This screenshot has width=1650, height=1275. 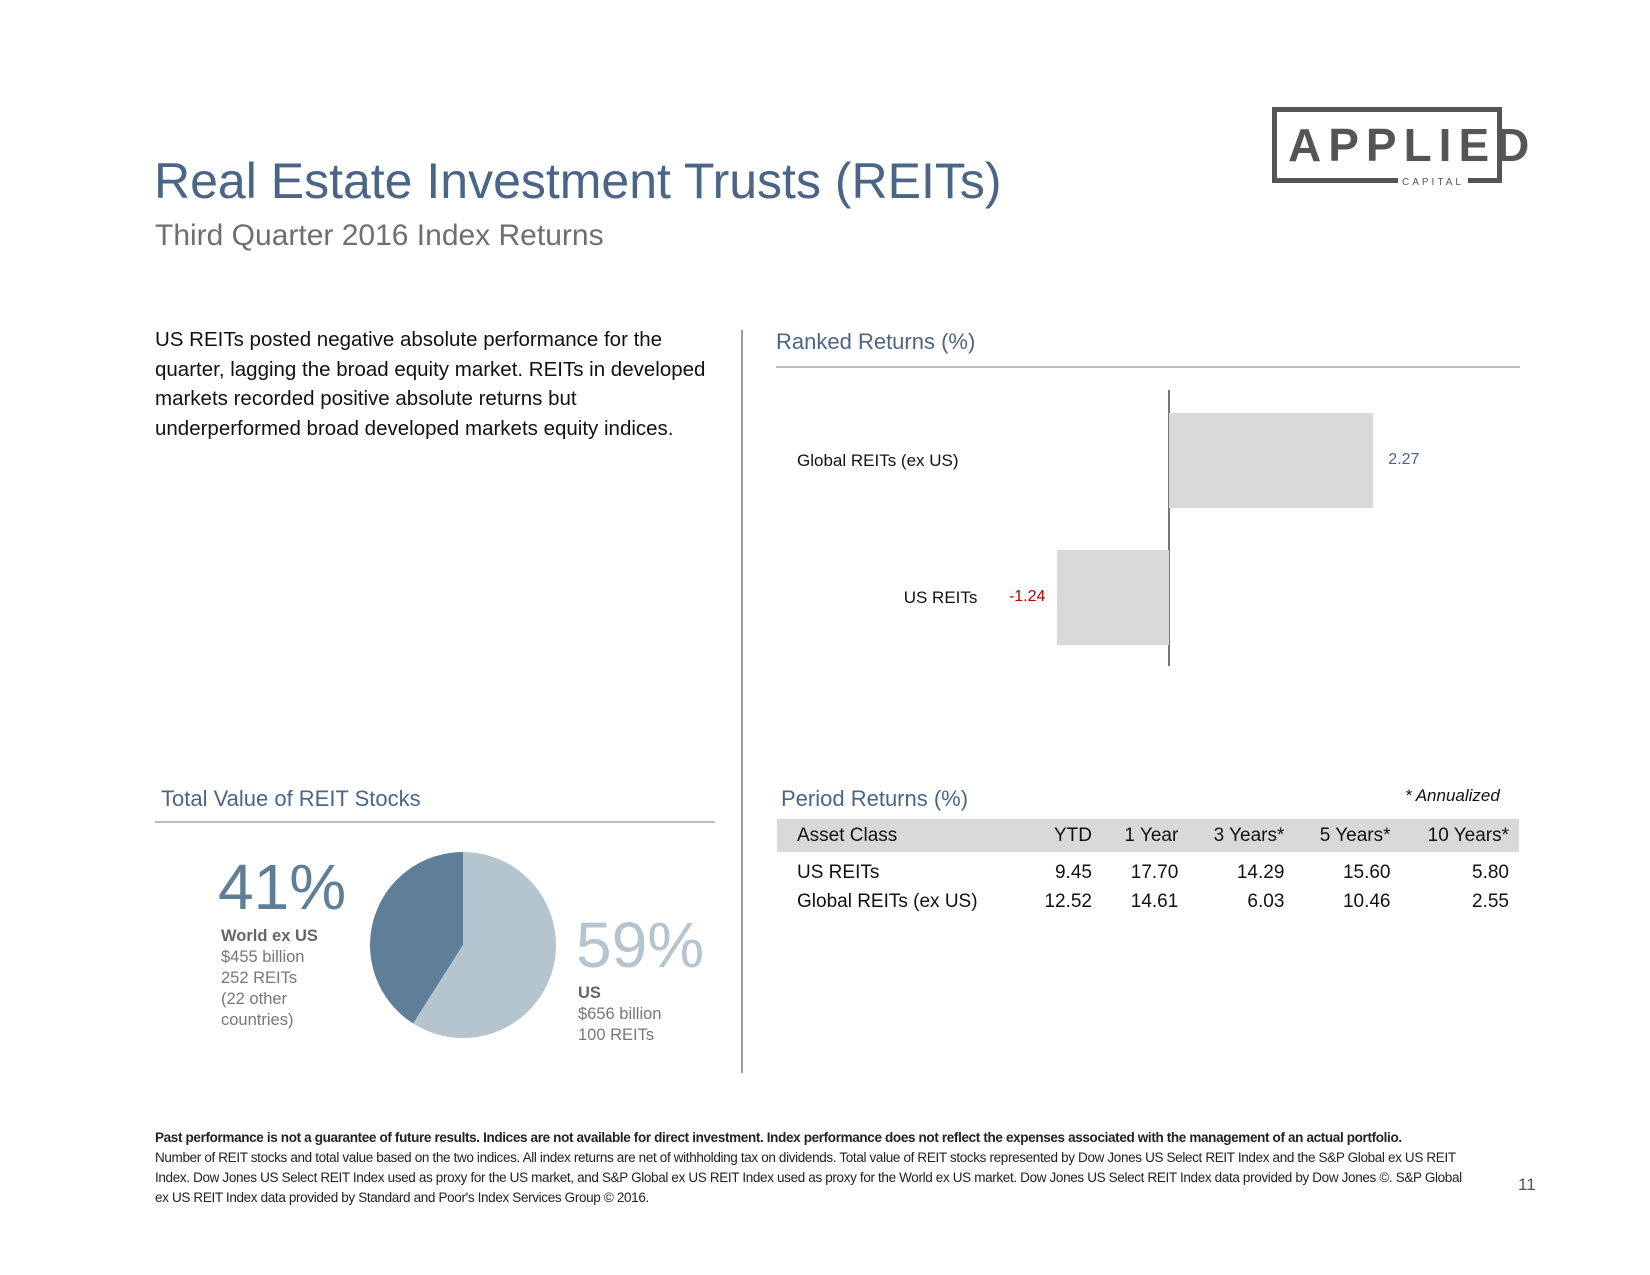 What do you see at coordinates (1366, 872) in the screenshot?
I see `table-cell: 15.60` at bounding box center [1366, 872].